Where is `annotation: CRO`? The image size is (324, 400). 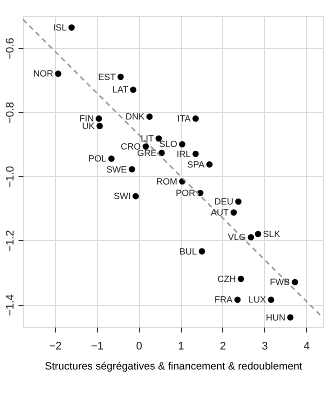 annotation: CRO is located at coordinates (130, 146).